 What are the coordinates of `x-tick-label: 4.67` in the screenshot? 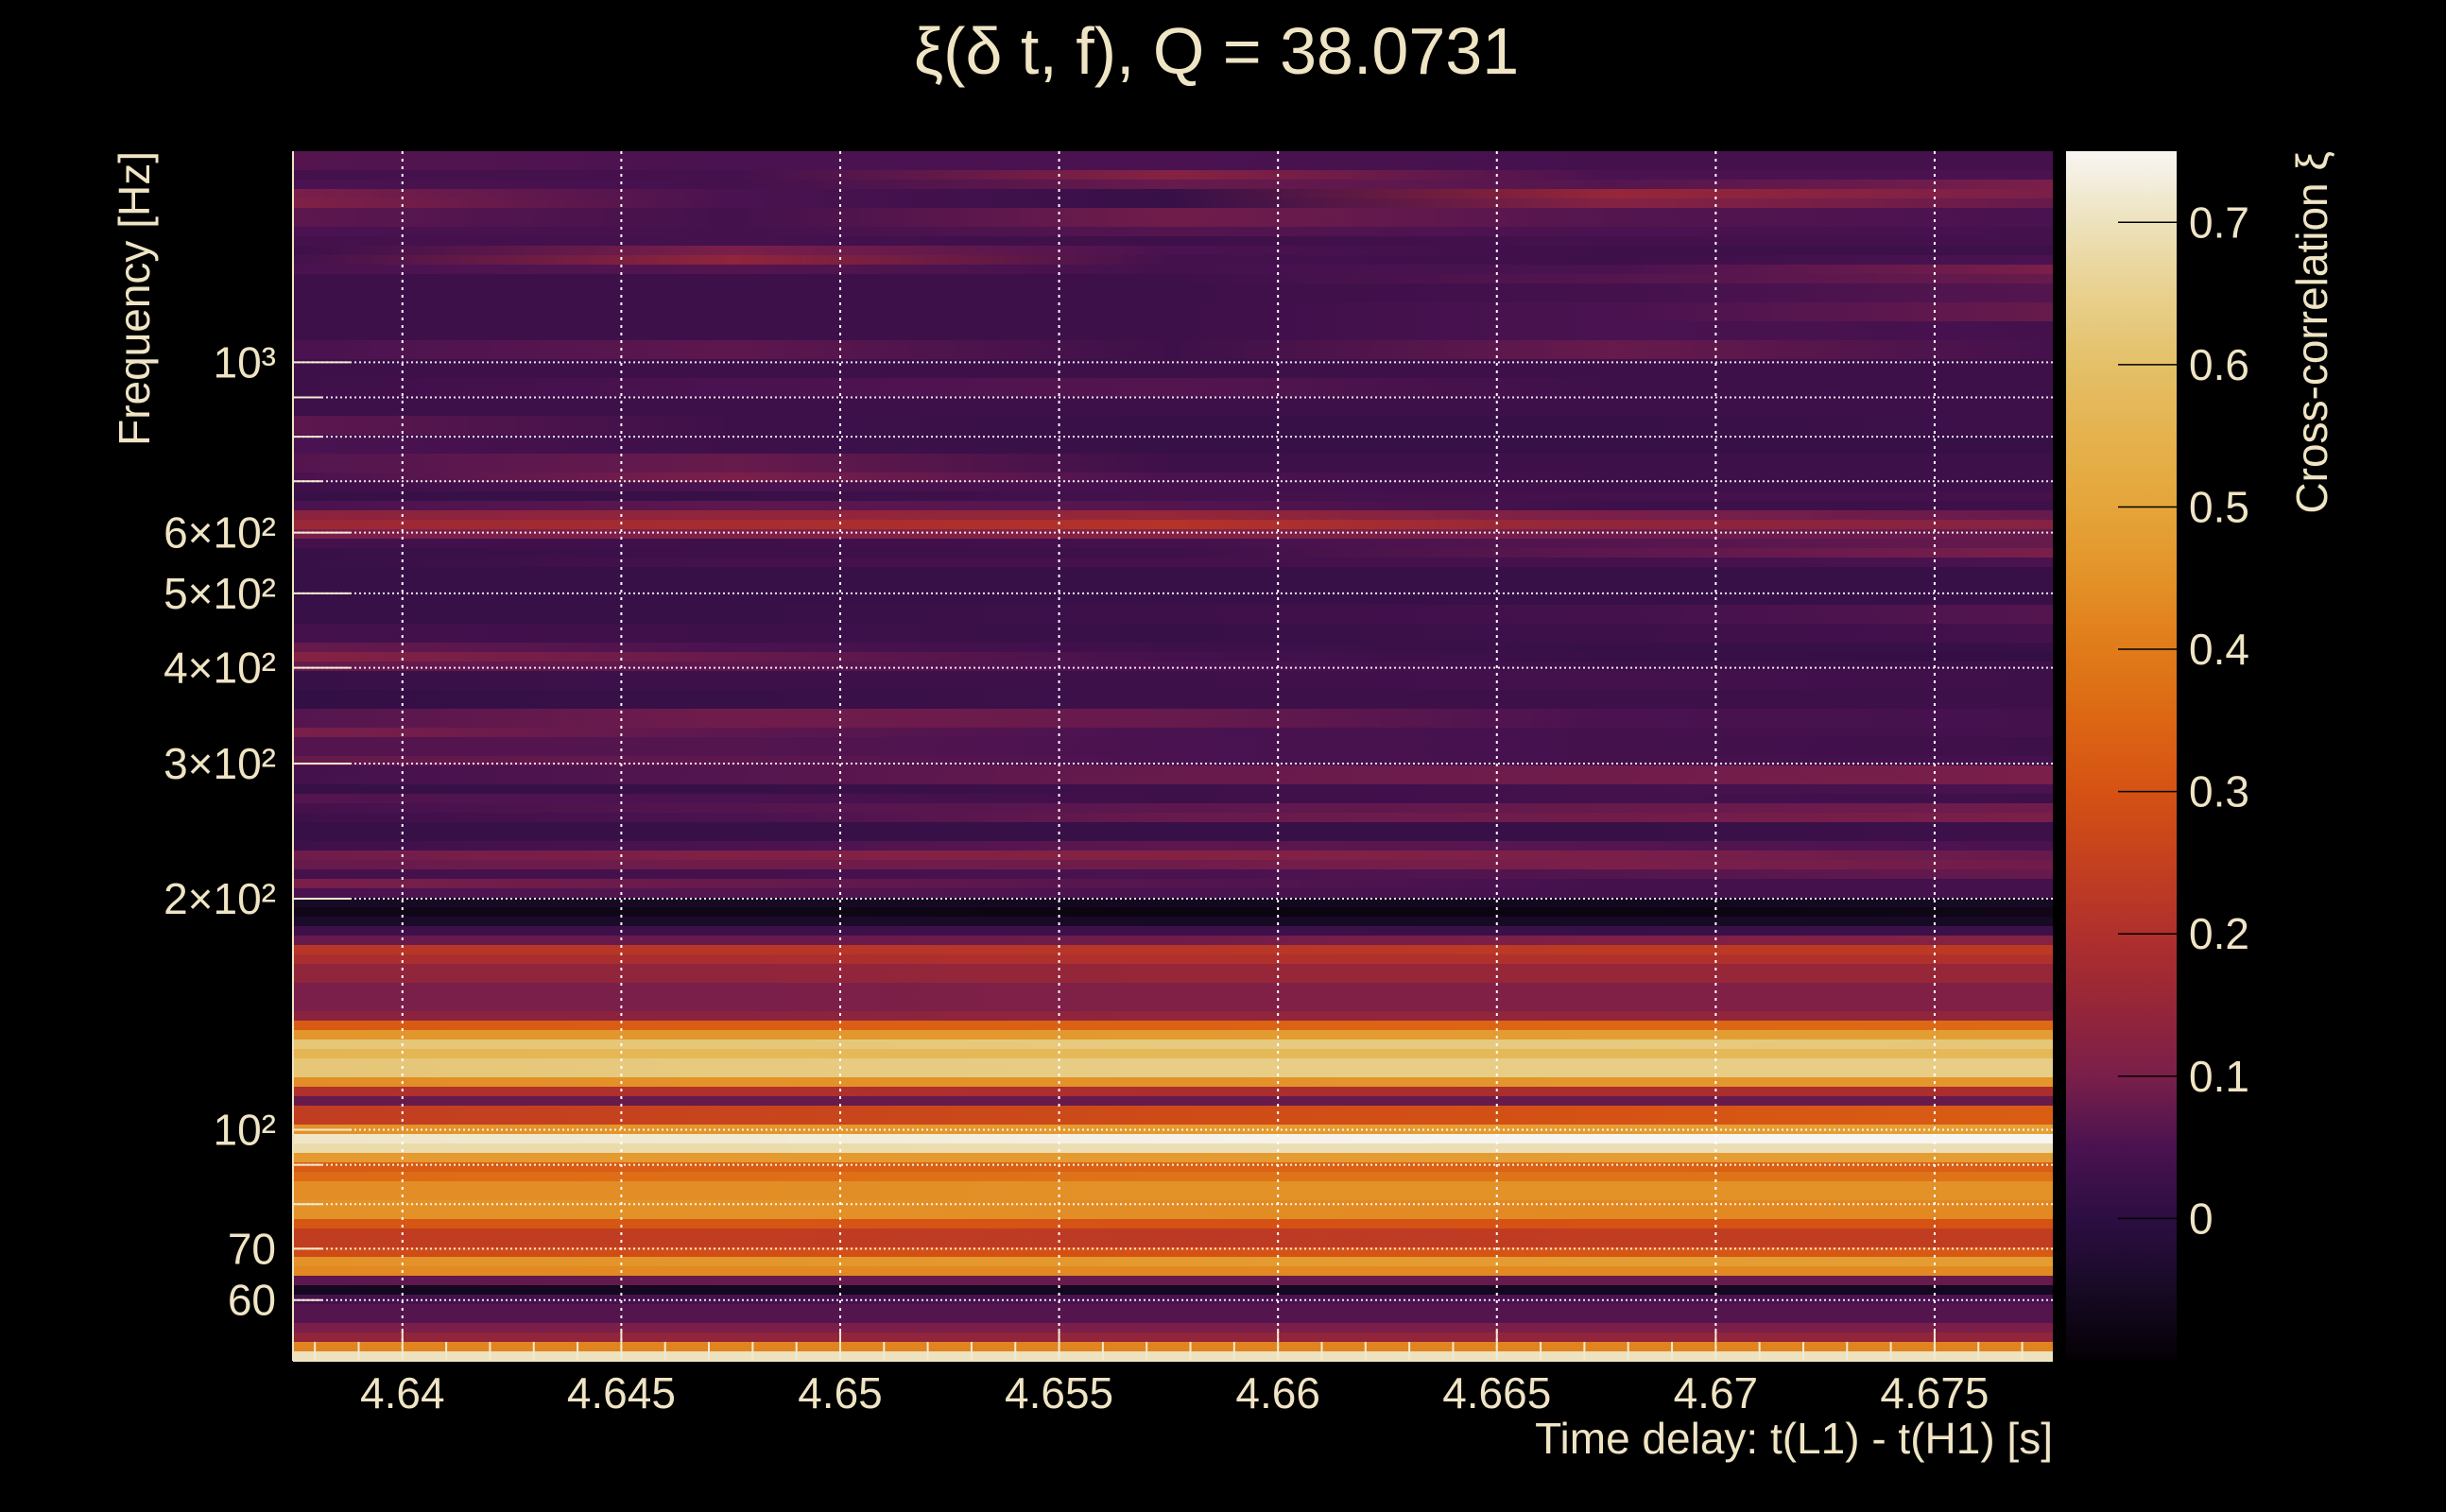 It's located at (1716, 1393).